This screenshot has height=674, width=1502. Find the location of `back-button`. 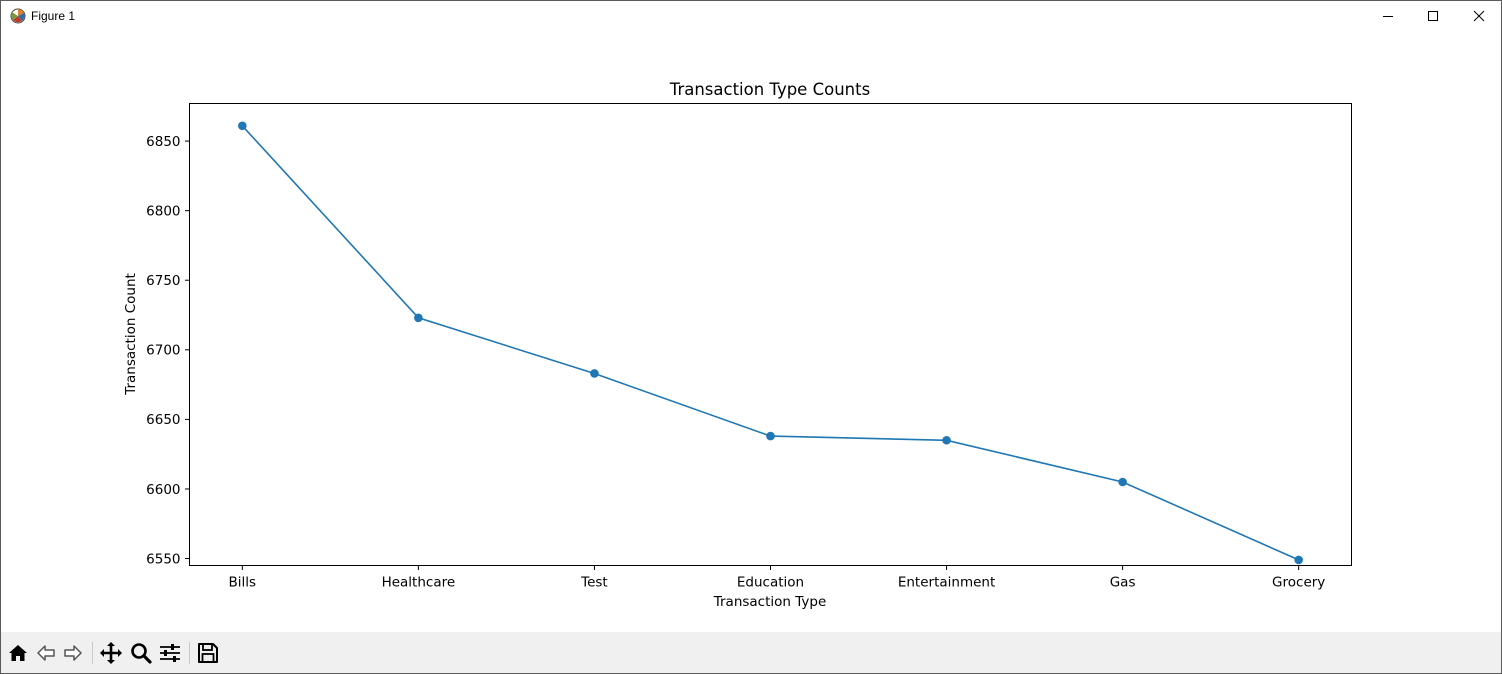

back-button is located at coordinates (46, 653).